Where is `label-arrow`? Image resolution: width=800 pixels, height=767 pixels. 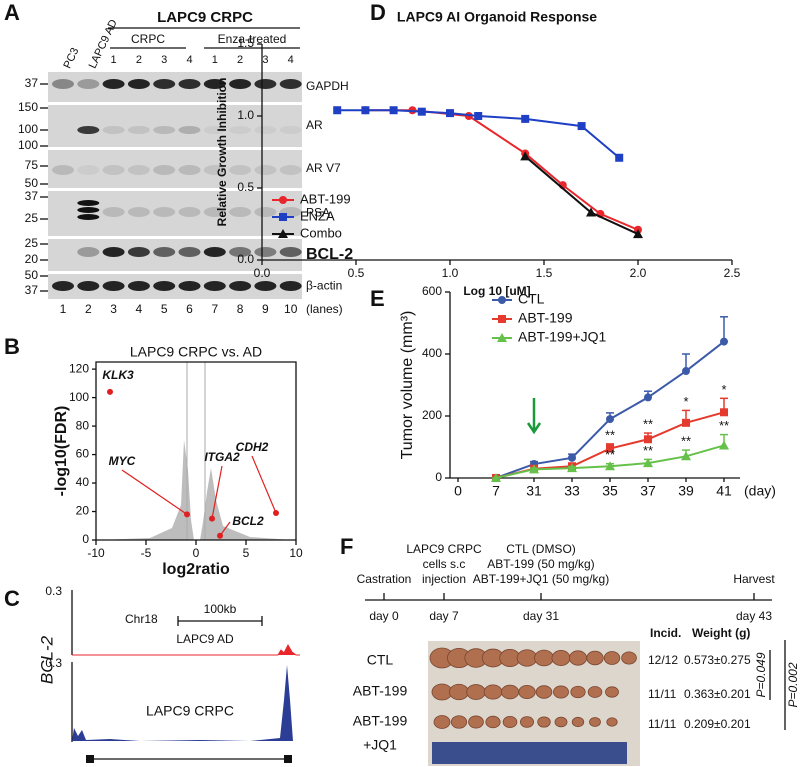 label-arrow is located at coordinates (154, 492).